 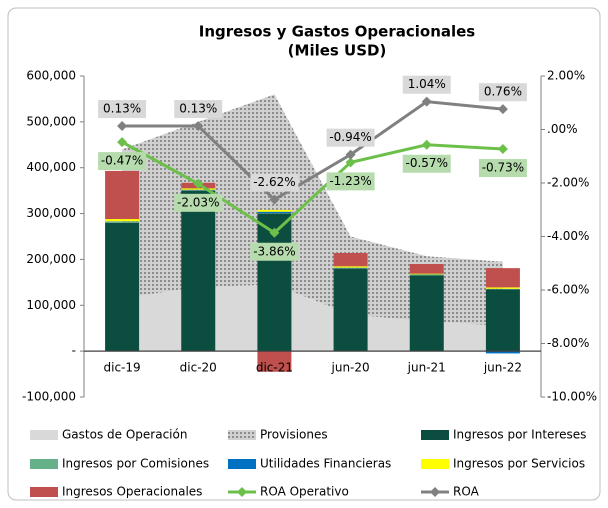 What do you see at coordinates (74, 351) in the screenshot?
I see `y-tick-label: -` at bounding box center [74, 351].